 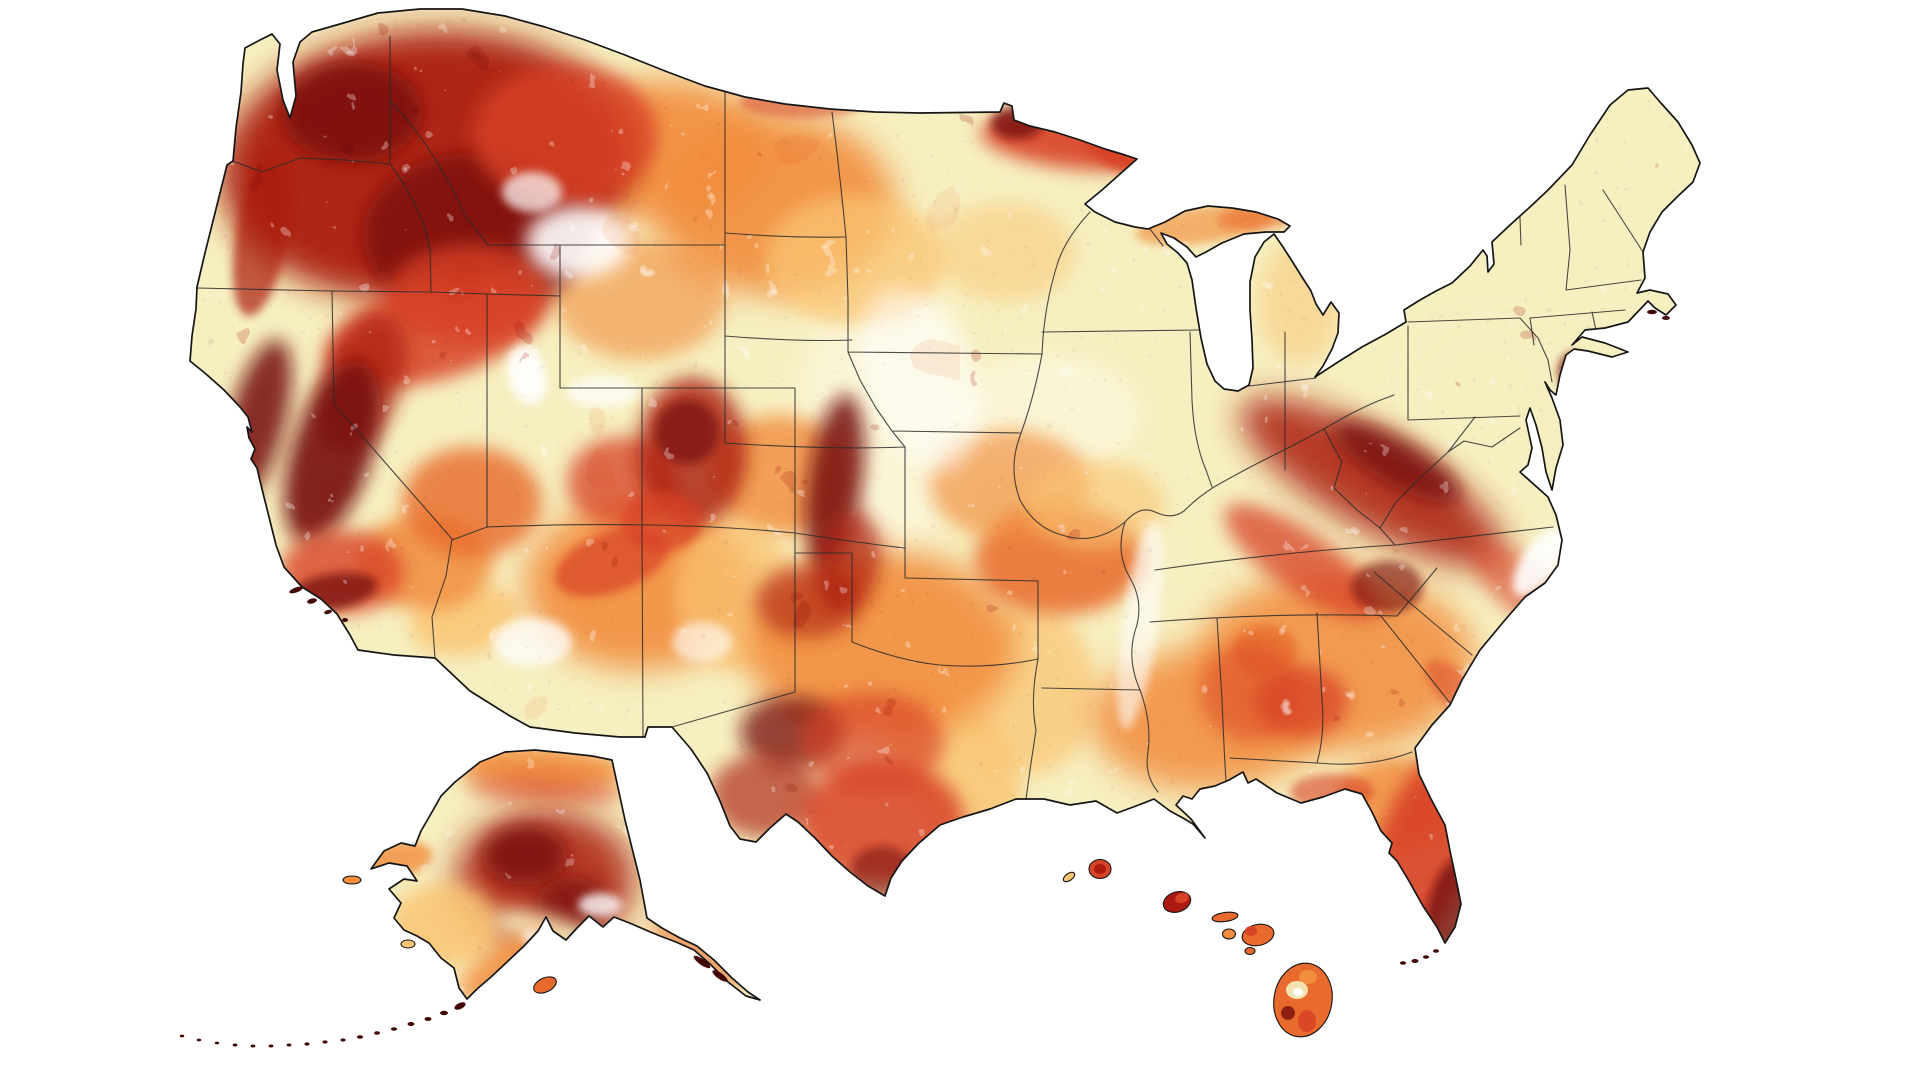 What do you see at coordinates (318, 604) in the screenshot?
I see `channel-islands` at bounding box center [318, 604].